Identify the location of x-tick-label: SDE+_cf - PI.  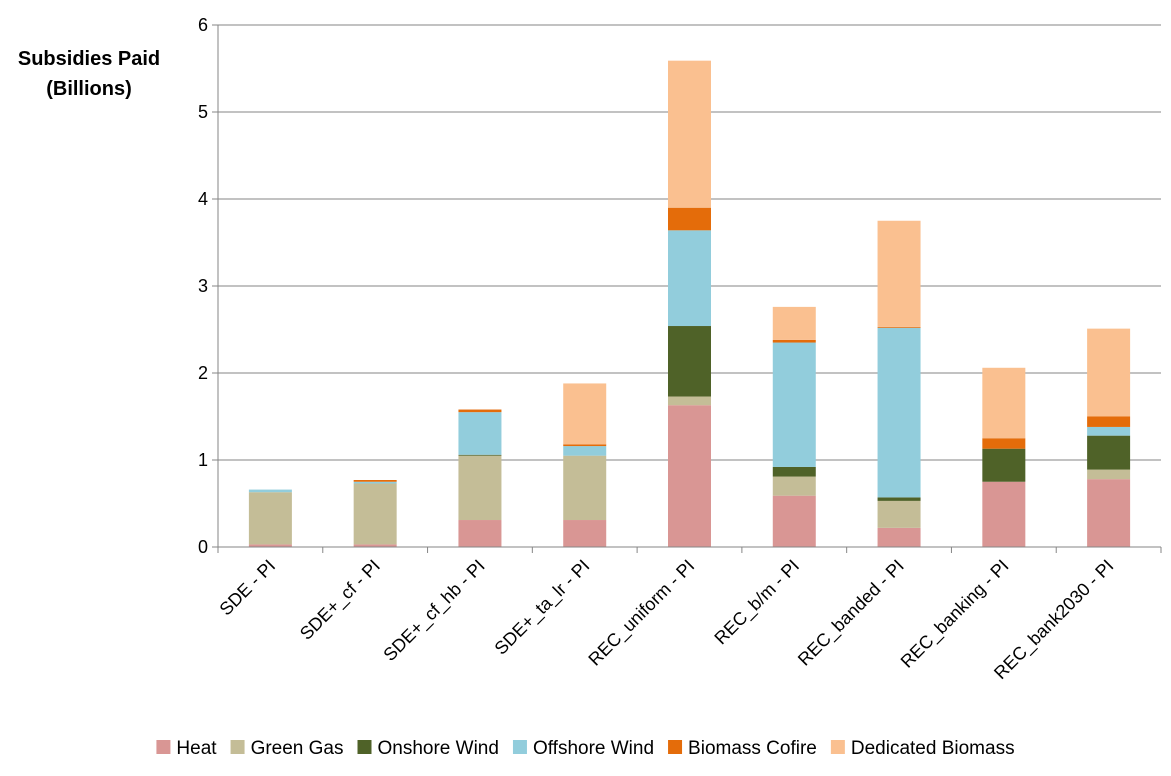
(340, 600).